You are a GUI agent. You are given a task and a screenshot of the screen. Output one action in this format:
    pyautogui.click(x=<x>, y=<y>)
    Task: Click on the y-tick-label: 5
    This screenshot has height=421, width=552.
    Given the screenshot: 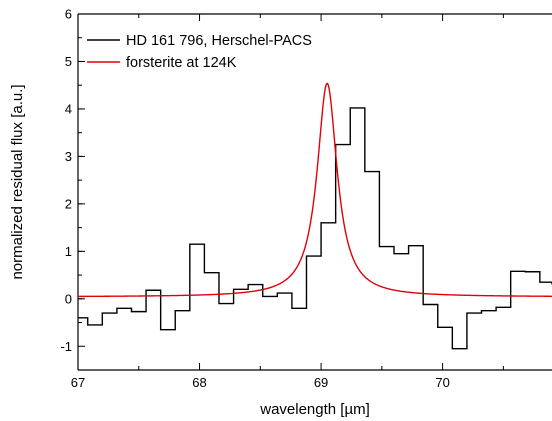 What is the action you would take?
    pyautogui.click(x=68, y=61)
    